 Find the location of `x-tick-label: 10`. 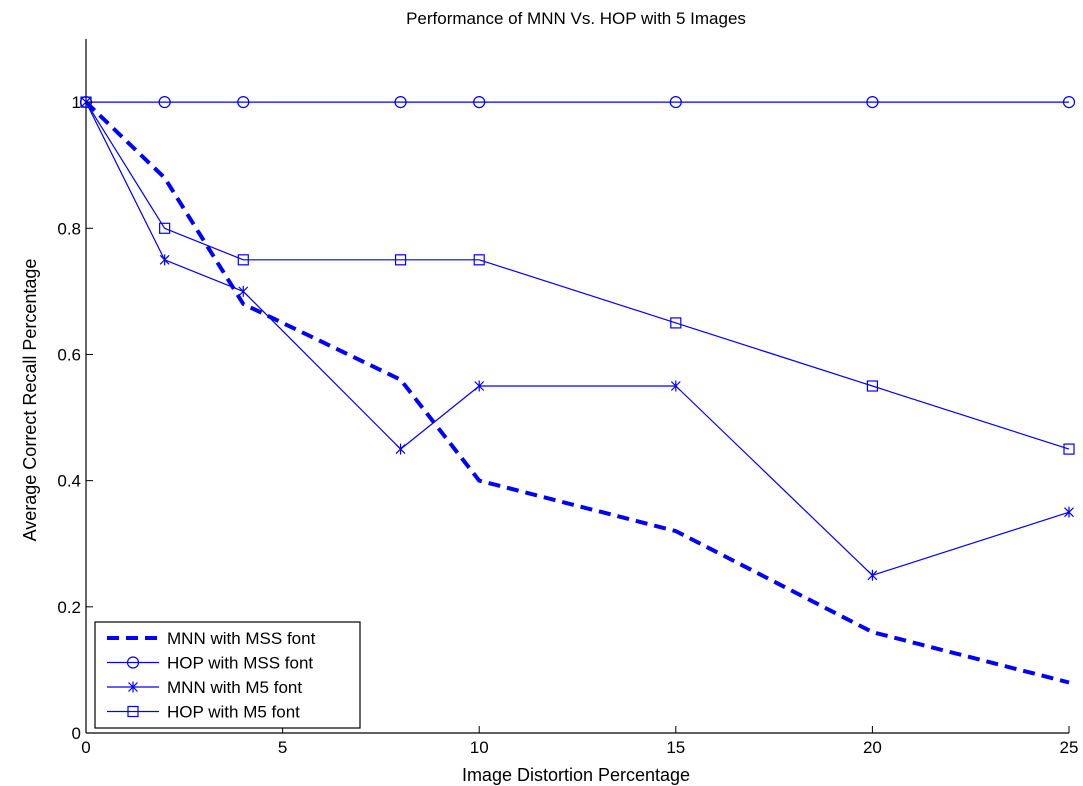

x-tick-label: 10 is located at coordinates (479, 747).